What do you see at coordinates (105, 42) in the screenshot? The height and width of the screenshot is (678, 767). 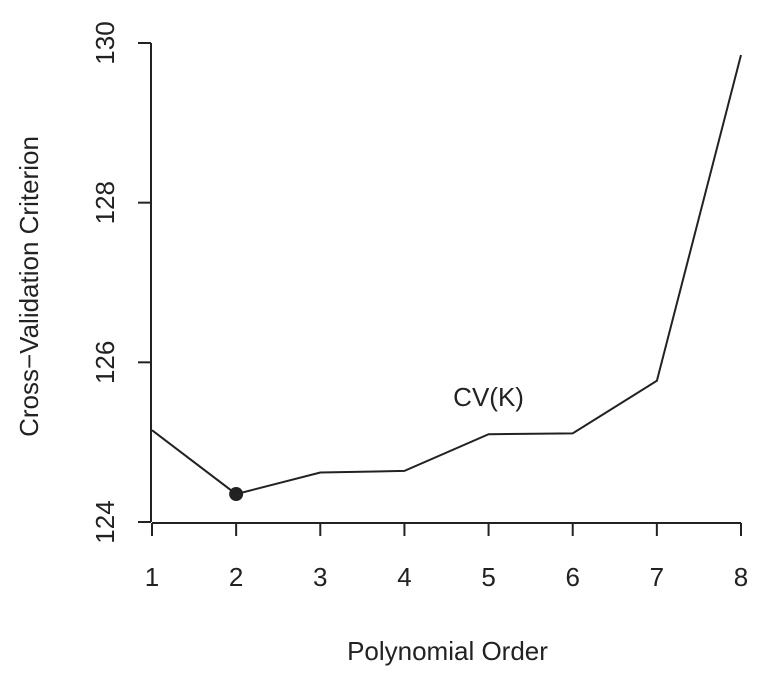 I see `y-tick-label: 130` at bounding box center [105, 42].